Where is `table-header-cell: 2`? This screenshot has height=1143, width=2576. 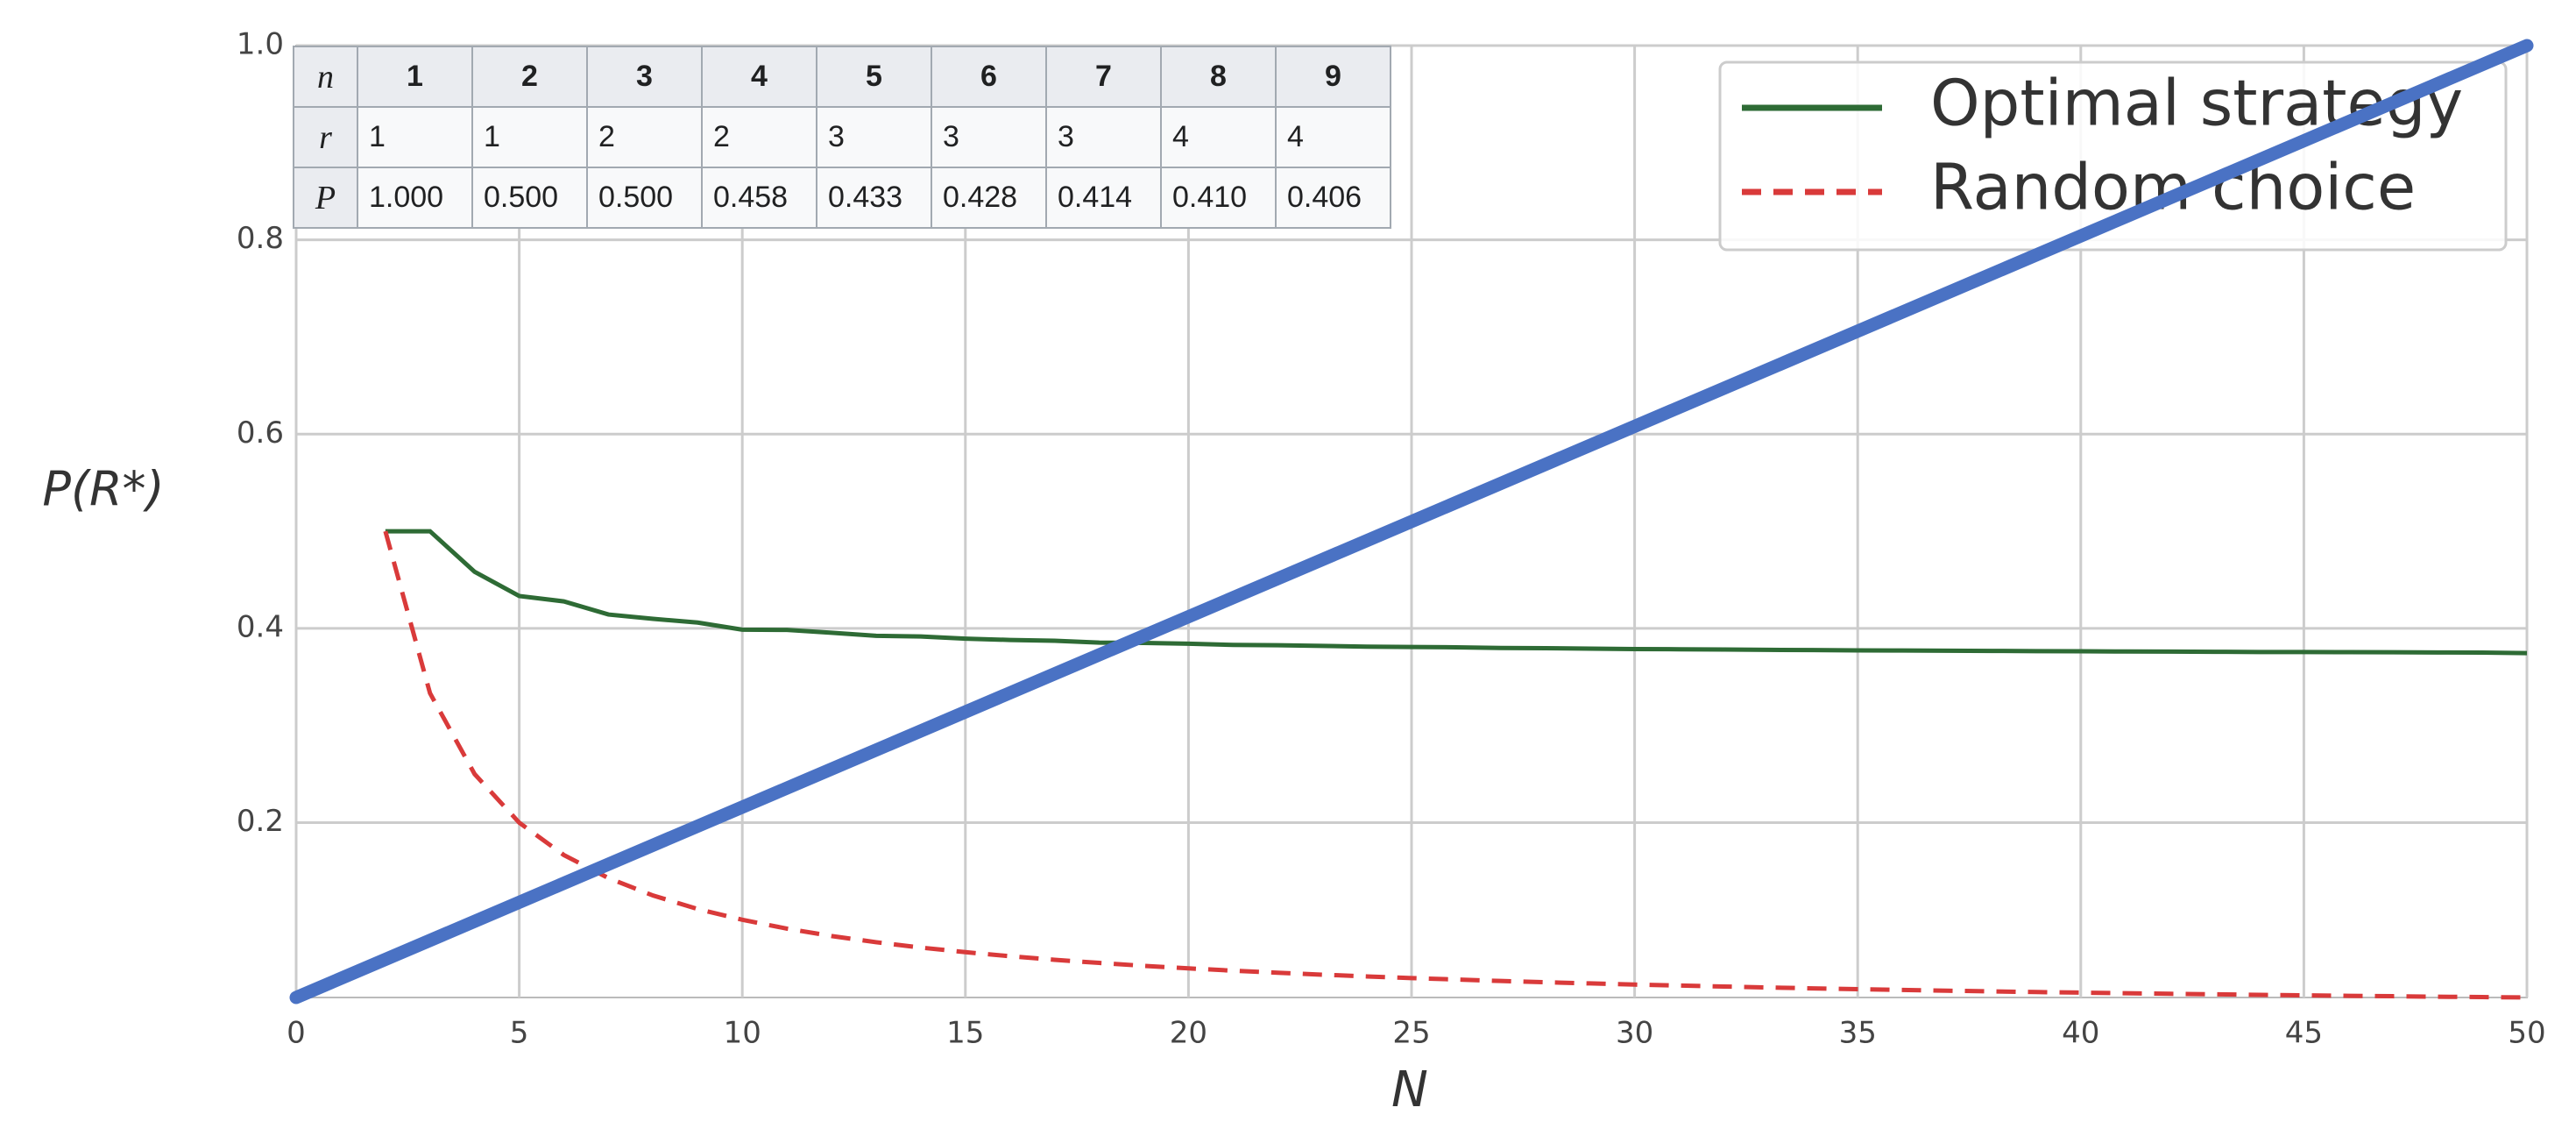
table-header-cell: 2 is located at coordinates (529, 77).